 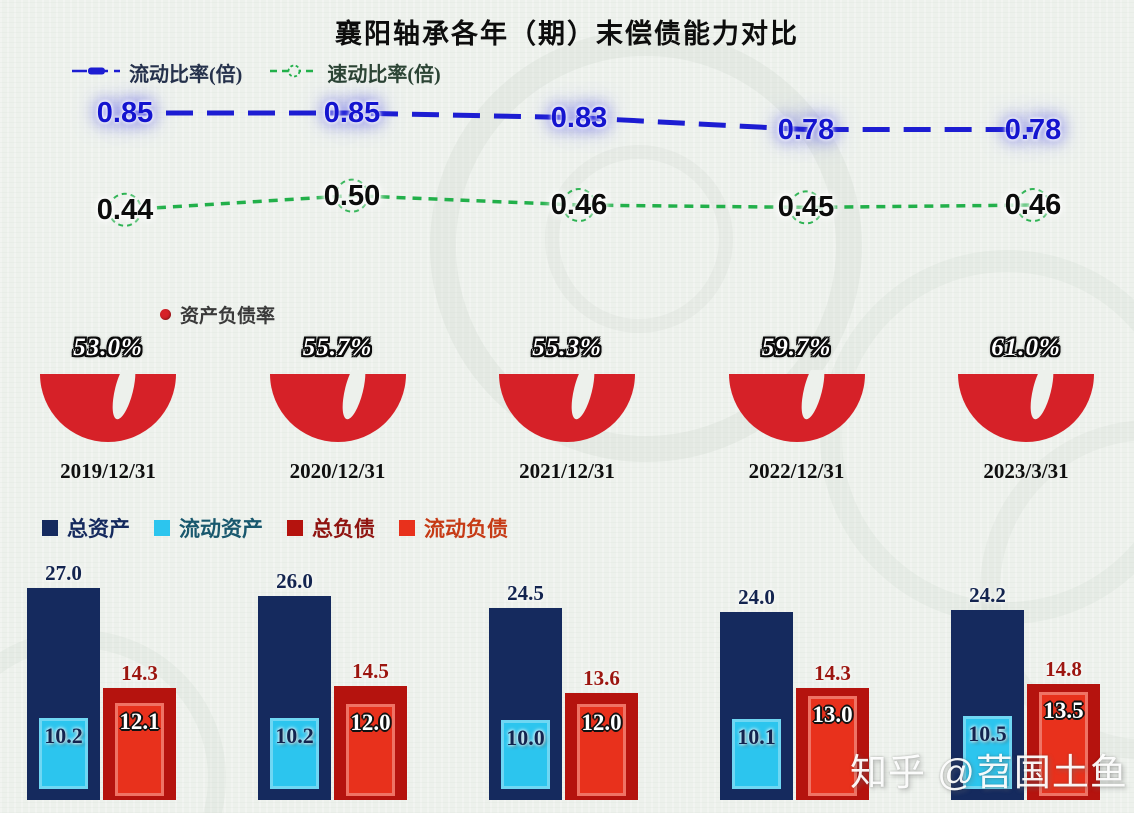 I want to click on site-watermark: 知乎 @苕国土鱼, so click(x=989, y=772).